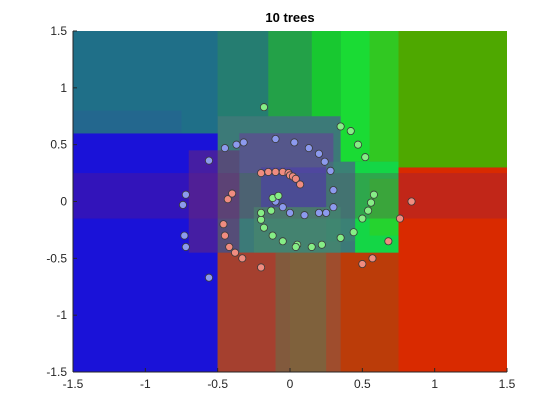 This screenshot has height=420, width=560. Describe the element at coordinates (217, 384) in the screenshot. I see `x-tick-label: -0.5` at that location.